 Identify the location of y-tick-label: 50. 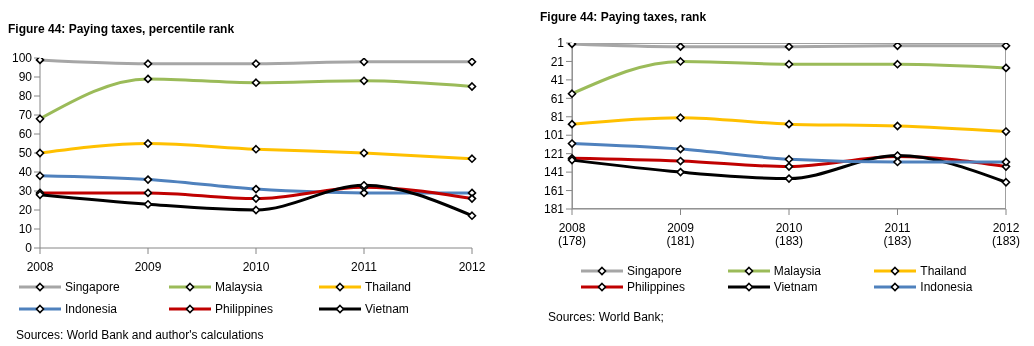
(25, 153).